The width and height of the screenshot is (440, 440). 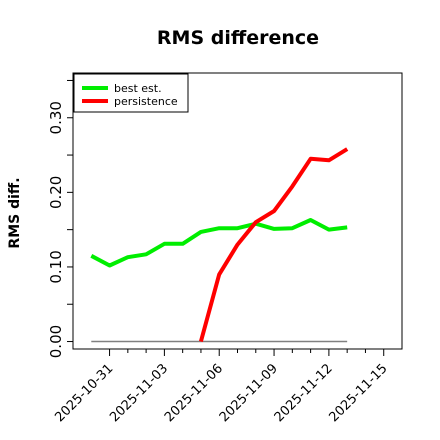 What do you see at coordinates (146, 101) in the screenshot?
I see `legend-label-persistence: persistence` at bounding box center [146, 101].